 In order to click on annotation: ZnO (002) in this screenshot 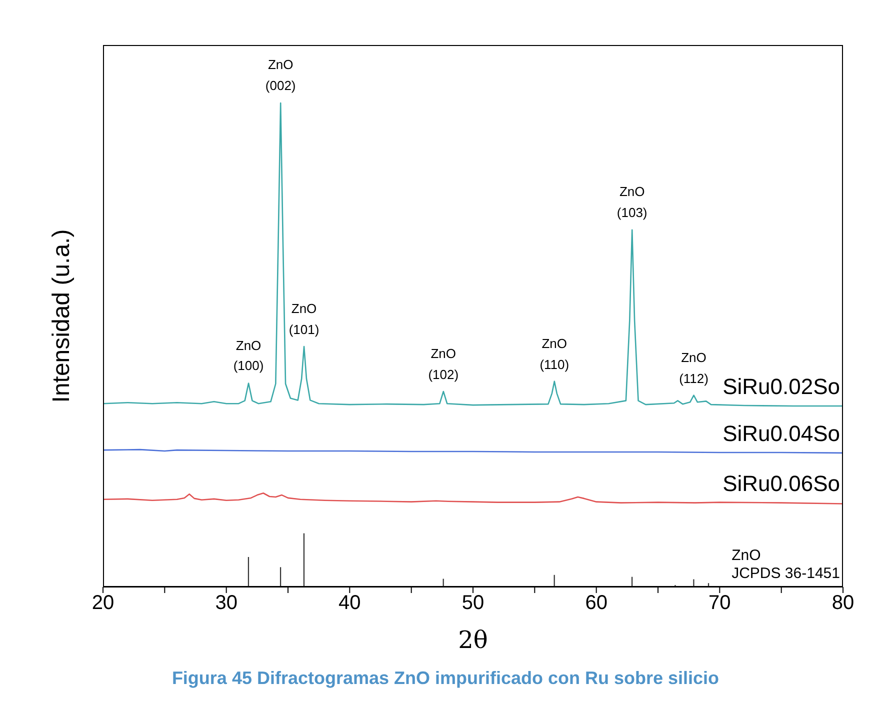, I will do `click(280, 76)`.